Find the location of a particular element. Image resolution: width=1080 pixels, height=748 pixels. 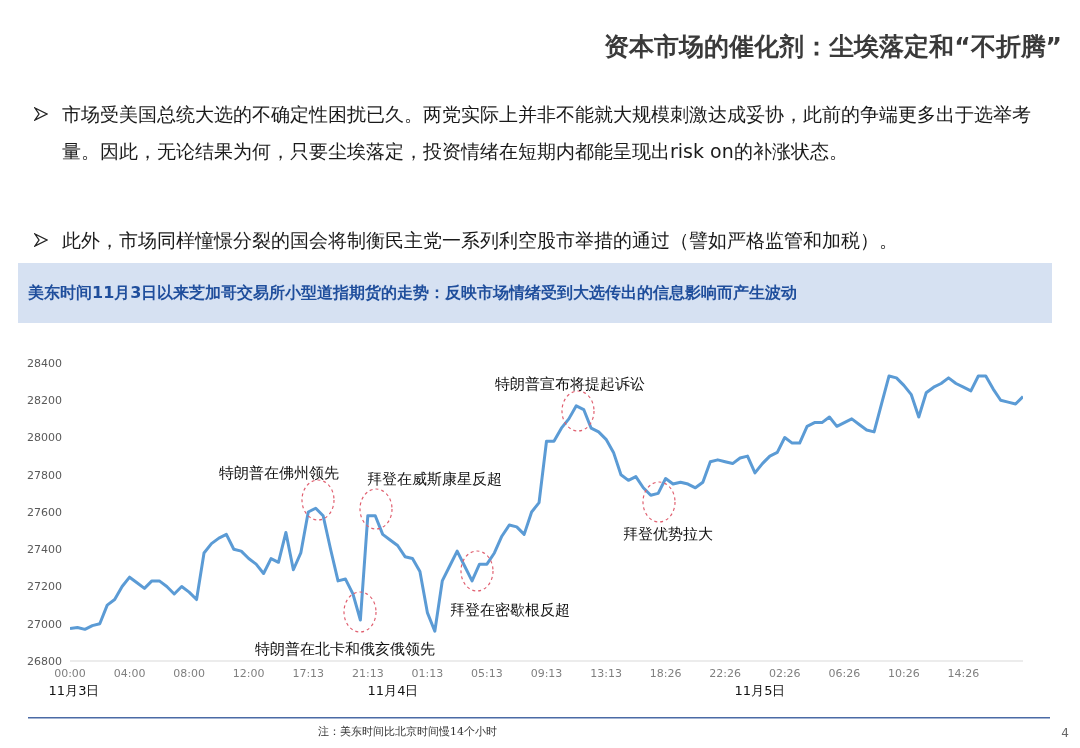

text: 11月3日 is located at coordinates (74, 691).